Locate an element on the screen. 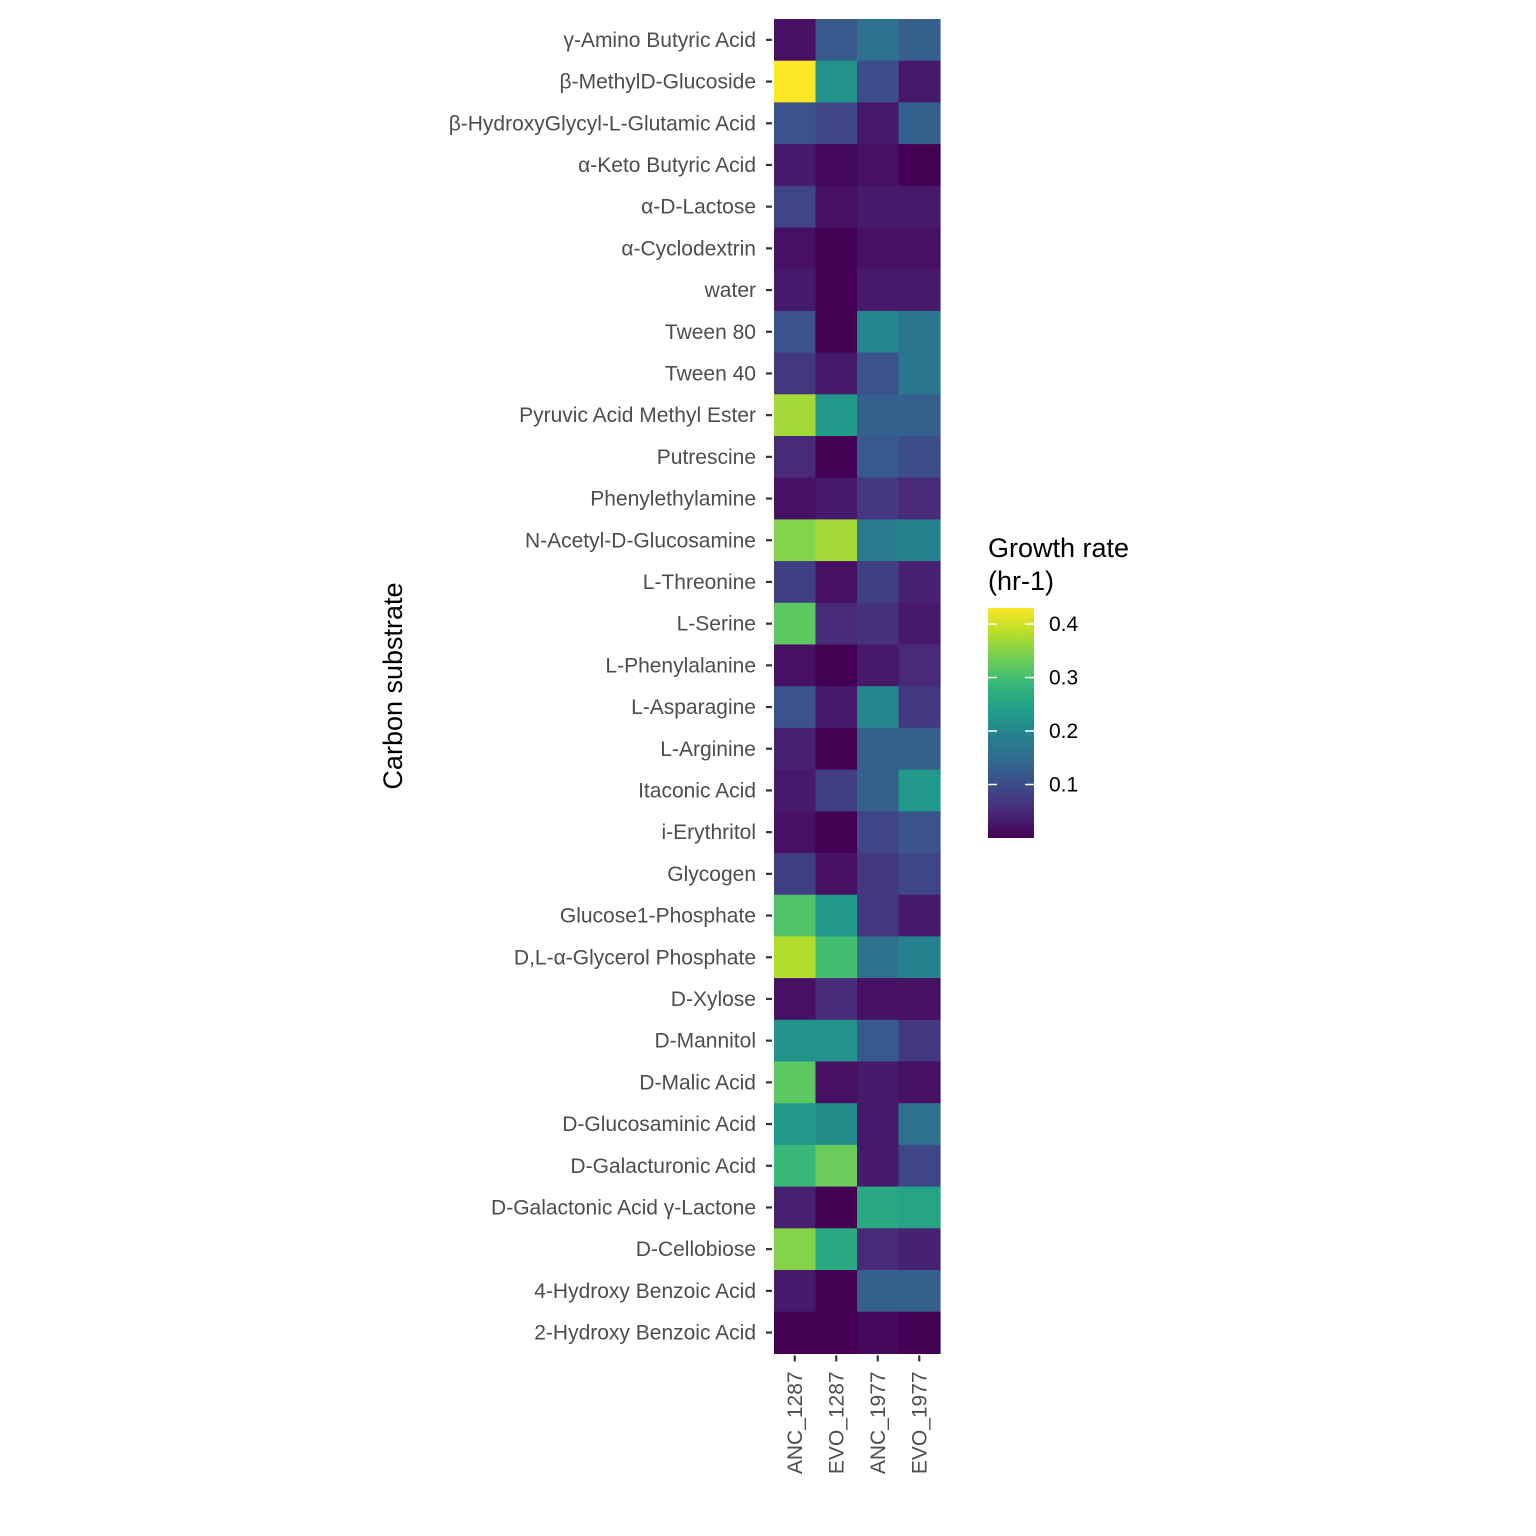  y-tick-label: Putrescine is located at coordinates (706, 457).